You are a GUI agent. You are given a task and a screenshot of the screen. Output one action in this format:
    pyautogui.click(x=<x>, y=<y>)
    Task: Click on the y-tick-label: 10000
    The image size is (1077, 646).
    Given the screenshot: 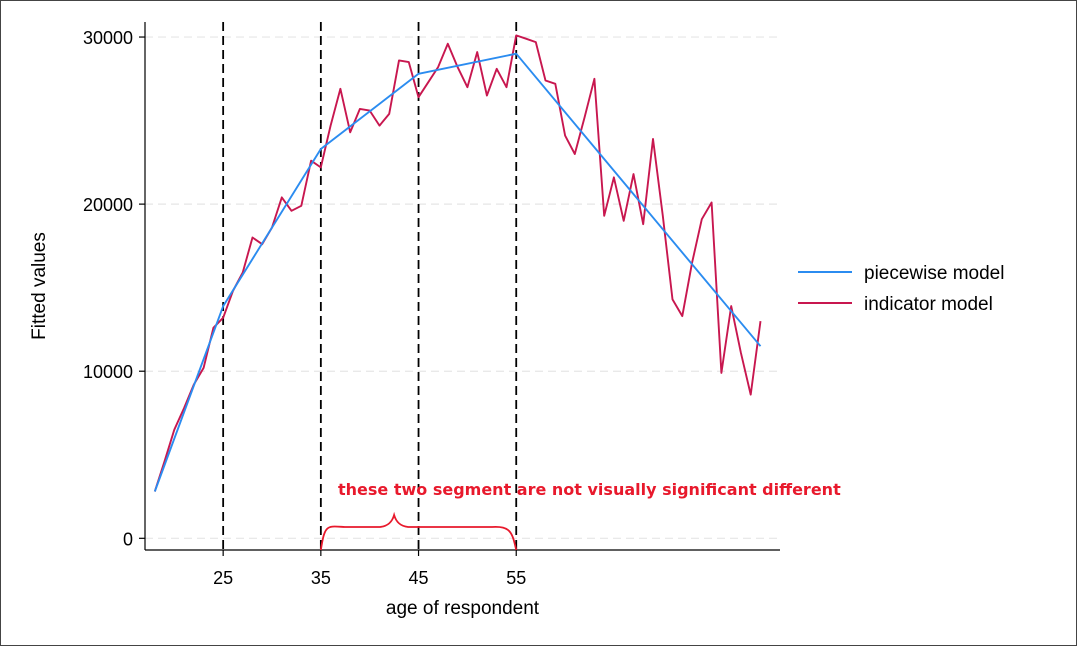 What is the action you would take?
    pyautogui.click(x=108, y=372)
    